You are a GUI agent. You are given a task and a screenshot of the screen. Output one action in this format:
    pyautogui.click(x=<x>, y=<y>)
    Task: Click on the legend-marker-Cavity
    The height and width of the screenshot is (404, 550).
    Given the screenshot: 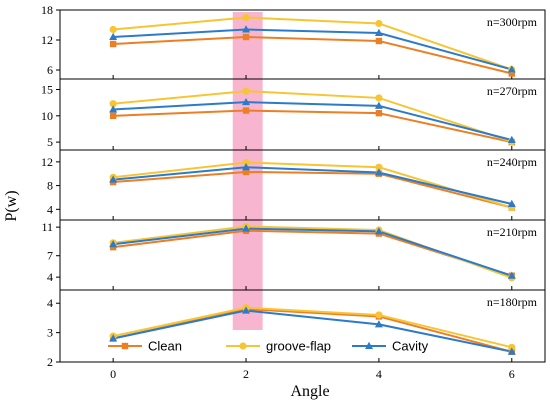 What is the action you would take?
    pyautogui.click(x=369, y=345)
    